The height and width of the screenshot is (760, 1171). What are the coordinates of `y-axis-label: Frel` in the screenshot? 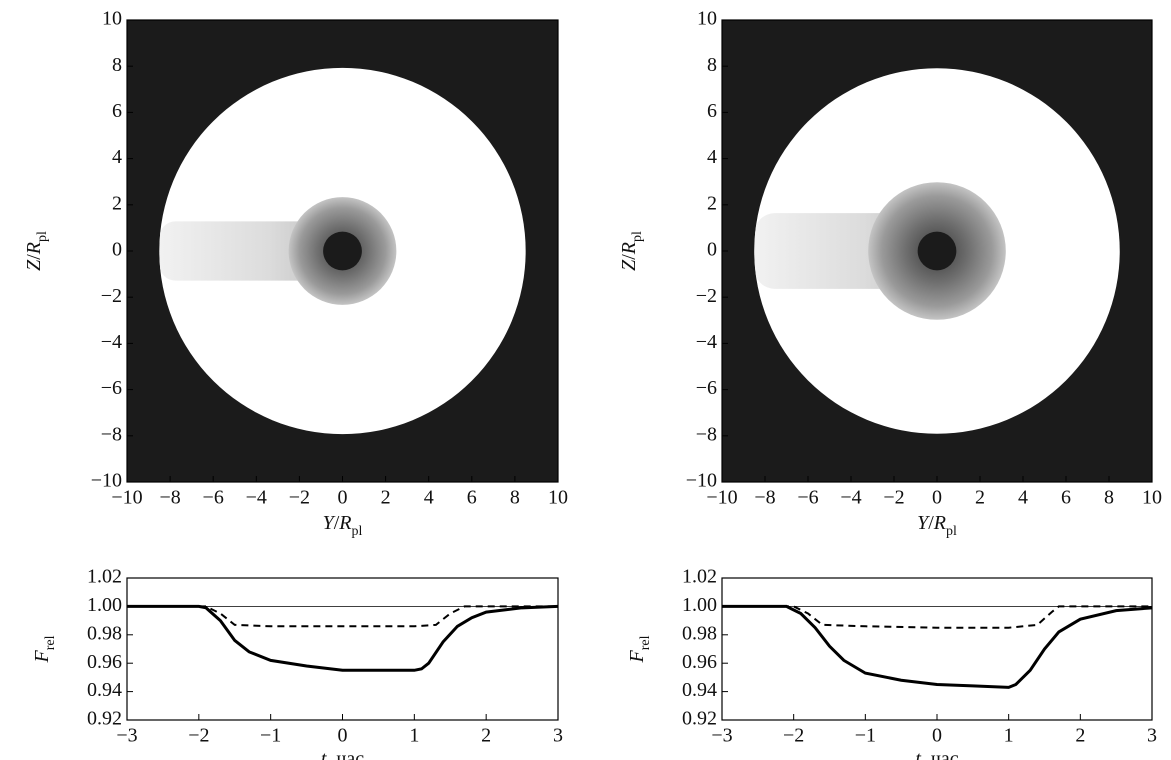 It's located at (639, 649).